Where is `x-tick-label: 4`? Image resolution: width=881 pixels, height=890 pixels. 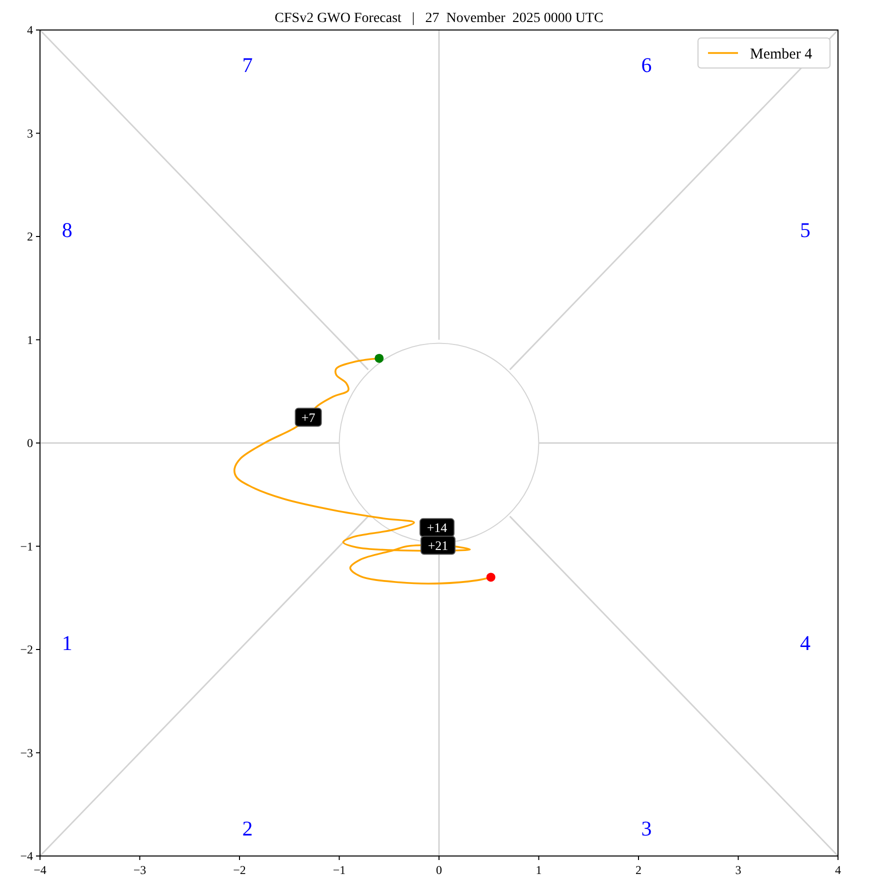
x-tick-label: 4 is located at coordinates (838, 870).